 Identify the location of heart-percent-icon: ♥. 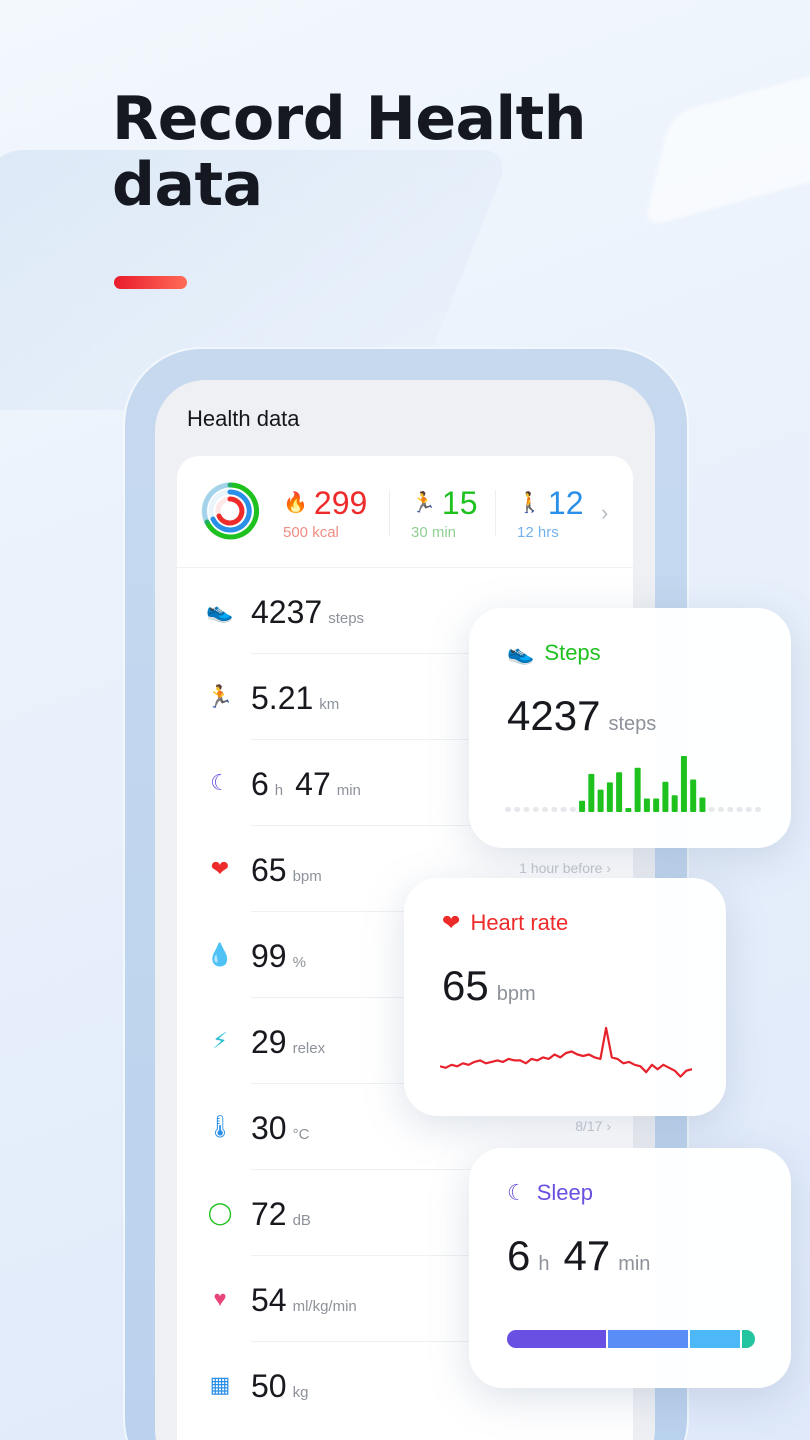
(220, 1298).